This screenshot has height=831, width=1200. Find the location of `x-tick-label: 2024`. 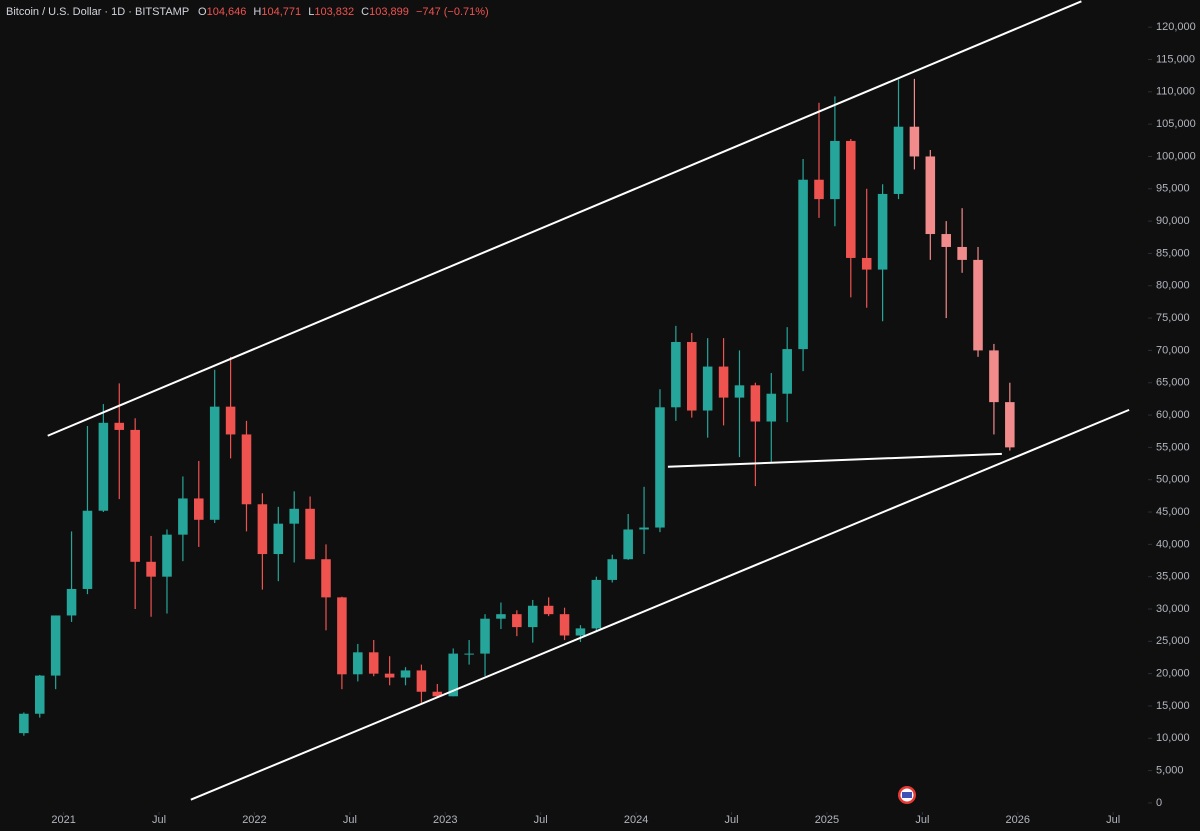

x-tick-label: 2024 is located at coordinates (636, 820).